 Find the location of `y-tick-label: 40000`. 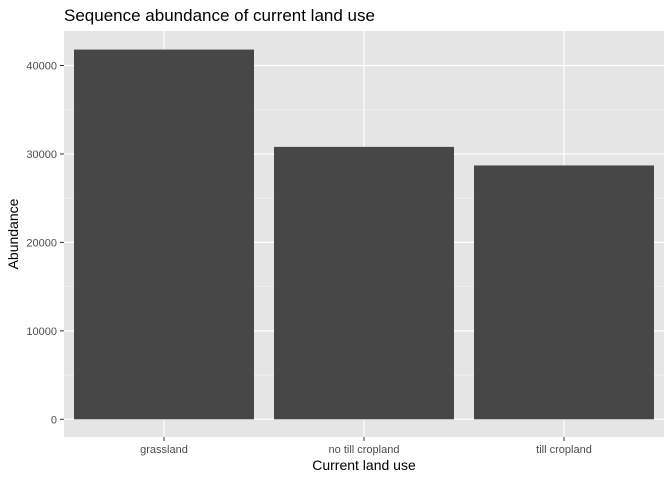

y-tick-label: 40000 is located at coordinates (41, 66).